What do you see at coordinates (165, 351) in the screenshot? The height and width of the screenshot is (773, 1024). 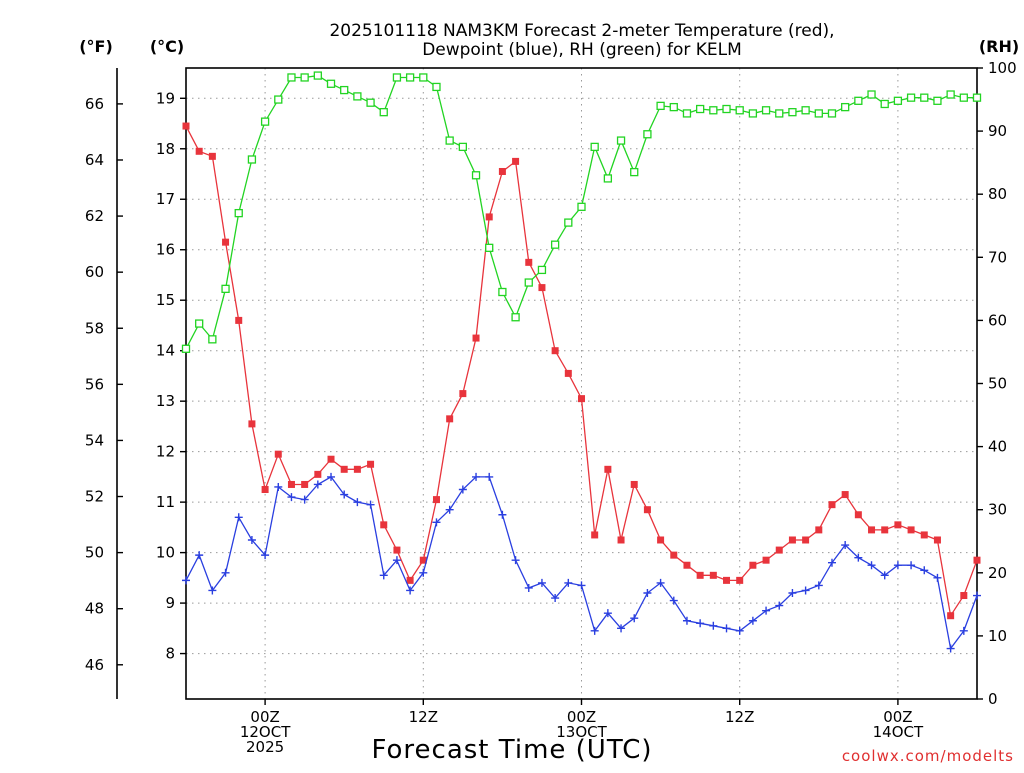 I see `celsius-tick-label: 14` at bounding box center [165, 351].